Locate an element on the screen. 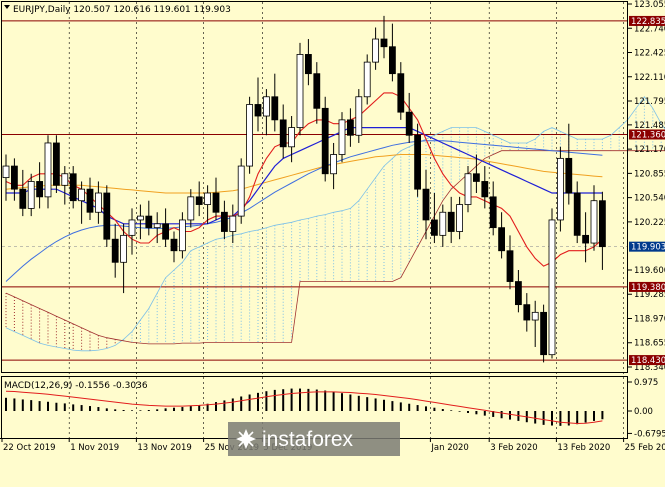 This screenshot has width=665, height=487. time-tick-label: 1 Nov 2019 is located at coordinates (94, 448).